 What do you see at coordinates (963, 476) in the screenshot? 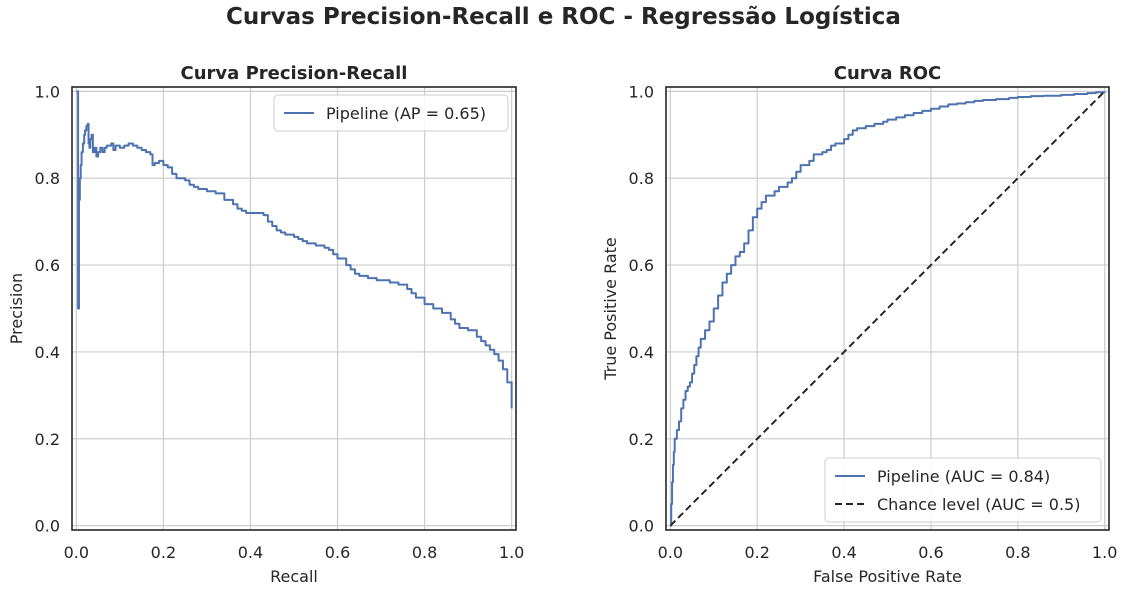
I see `legend-label: Pipeline (AUC = 0.84)` at bounding box center [963, 476].